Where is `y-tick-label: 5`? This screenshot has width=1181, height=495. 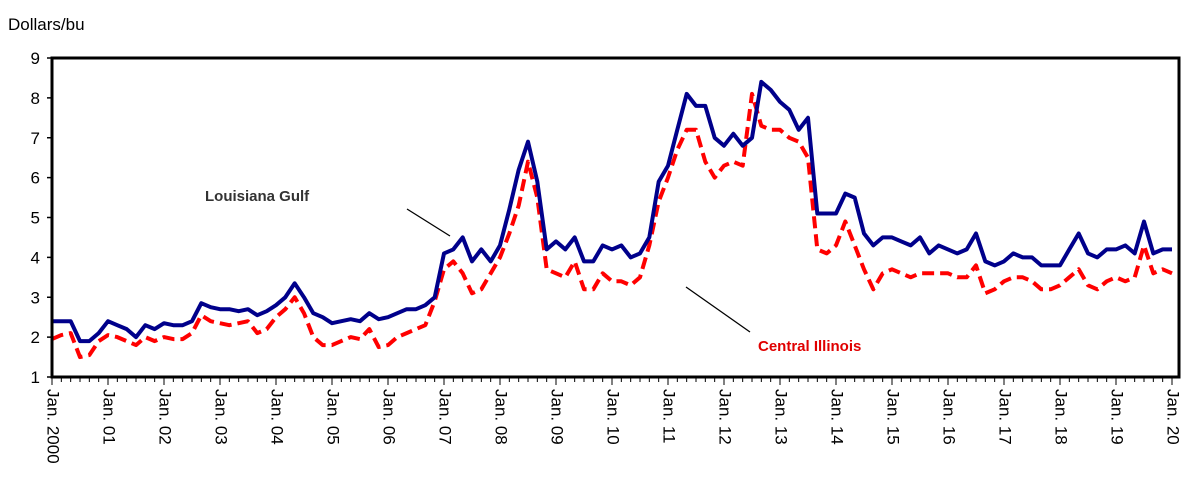 y-tick-label: 5 is located at coordinates (35, 218).